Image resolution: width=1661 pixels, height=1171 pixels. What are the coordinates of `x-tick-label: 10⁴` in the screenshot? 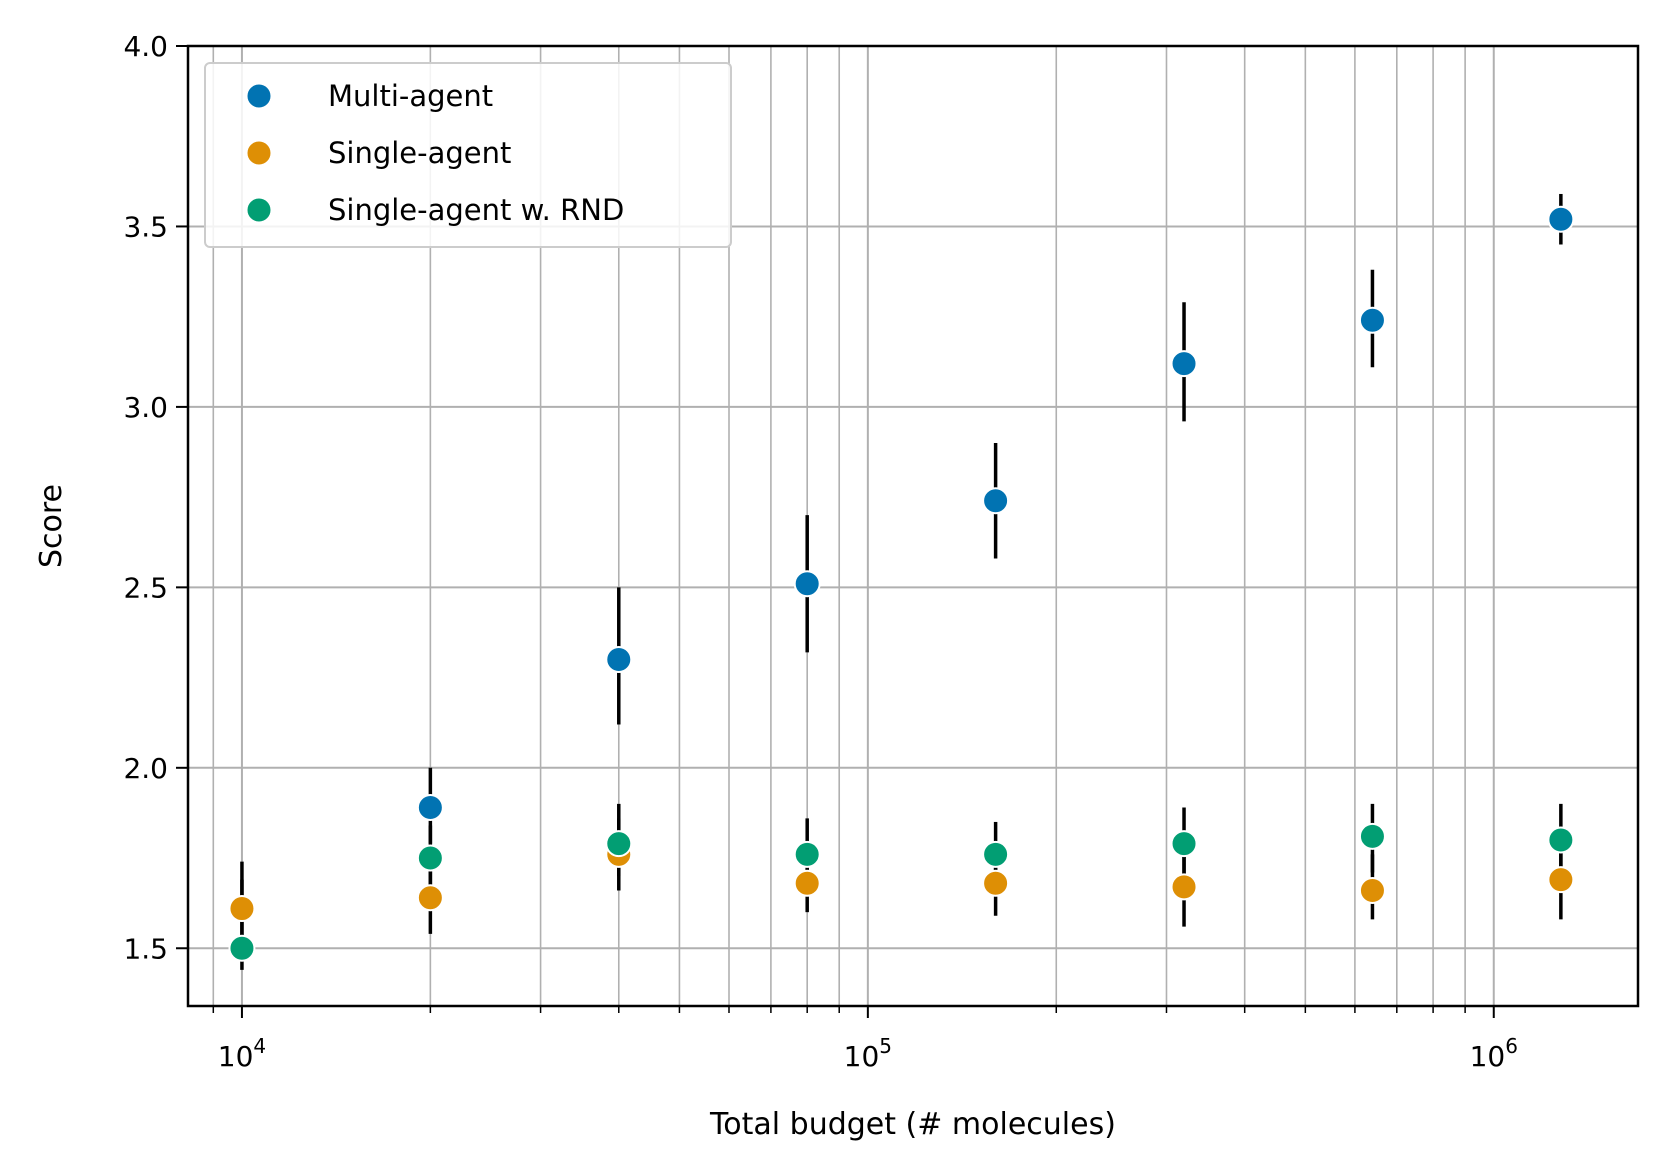 It's located at (242, 1053).